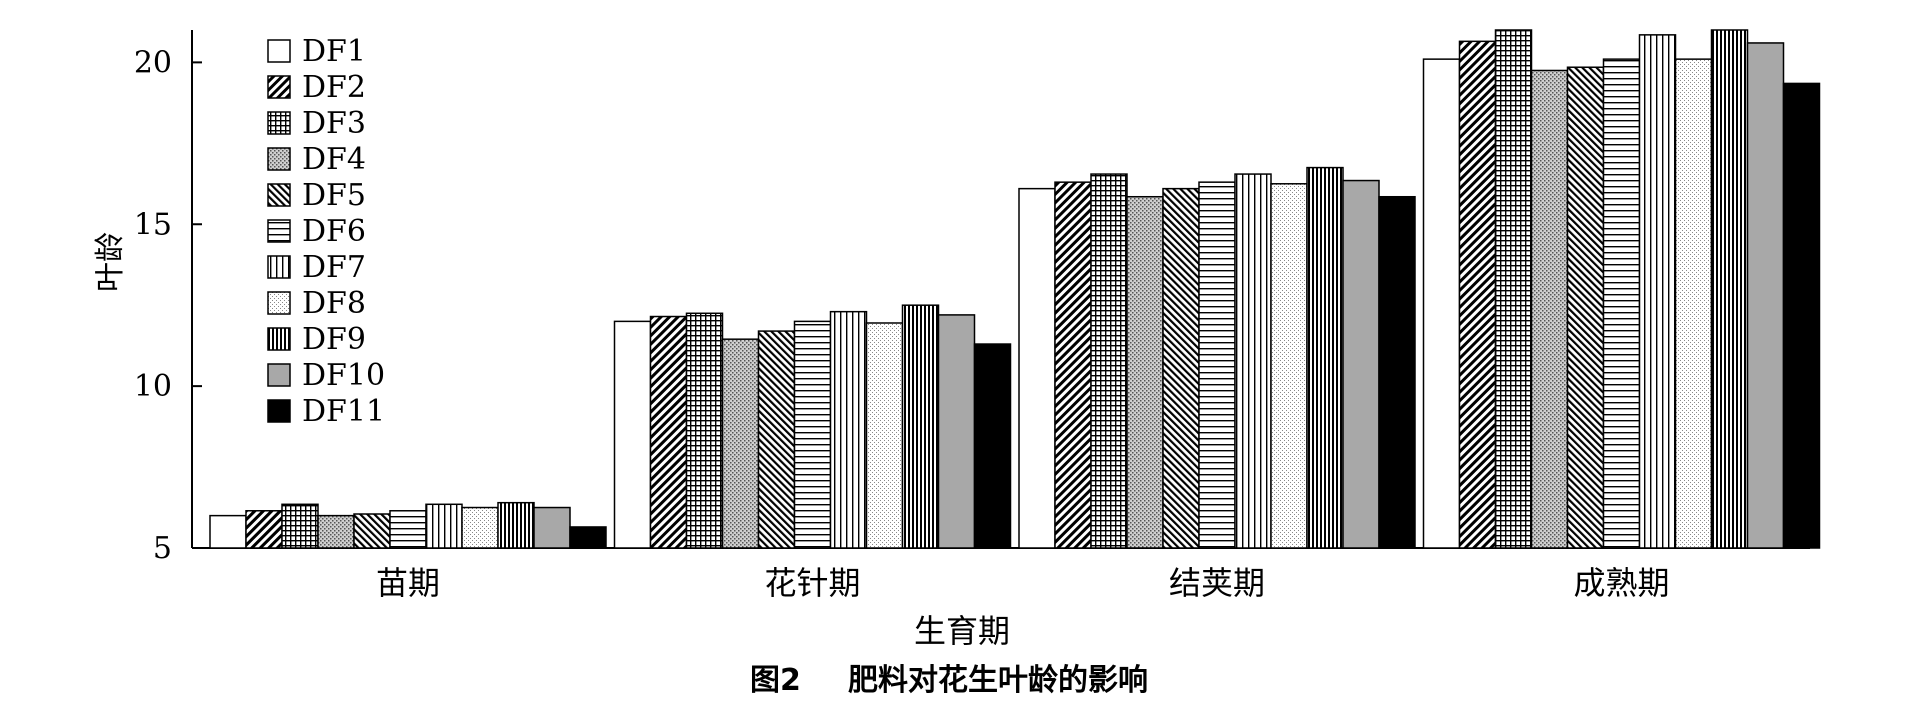 The width and height of the screenshot is (1924, 705). What do you see at coordinates (334, 195) in the screenshot?
I see `legend-label-df5: DF5` at bounding box center [334, 195].